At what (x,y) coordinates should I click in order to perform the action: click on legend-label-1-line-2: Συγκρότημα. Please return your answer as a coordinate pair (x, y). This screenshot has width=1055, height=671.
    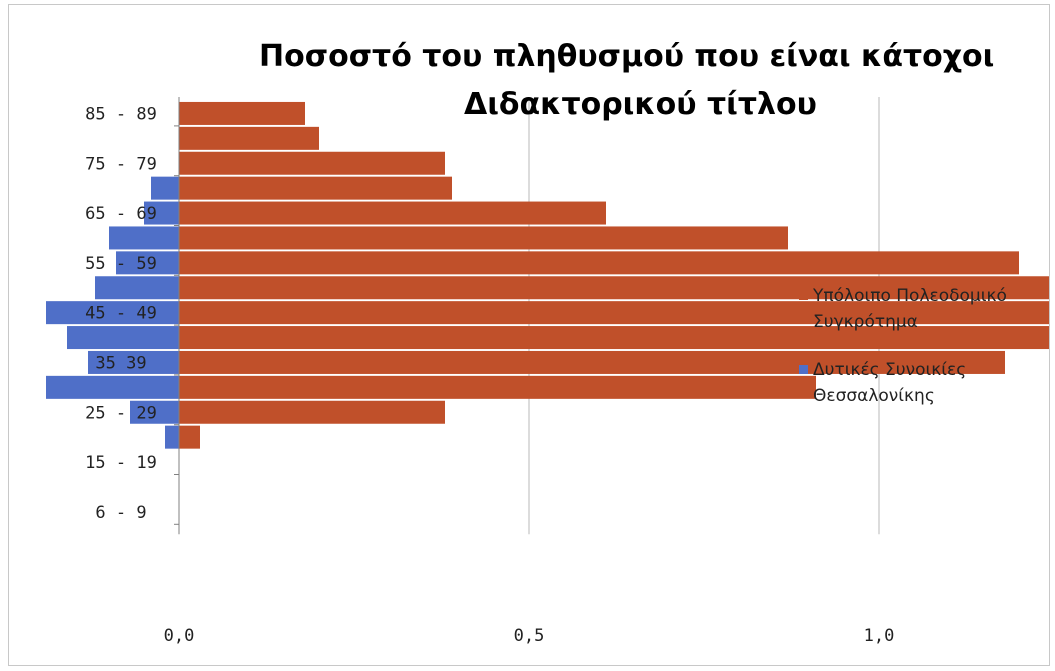
    Looking at the image, I should click on (865, 322).